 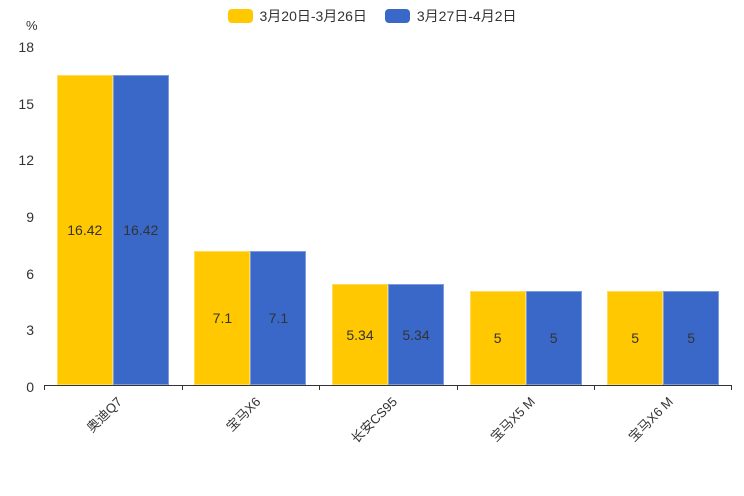 I want to click on bar-series-0-category-0: 16.42, so click(x=84, y=229).